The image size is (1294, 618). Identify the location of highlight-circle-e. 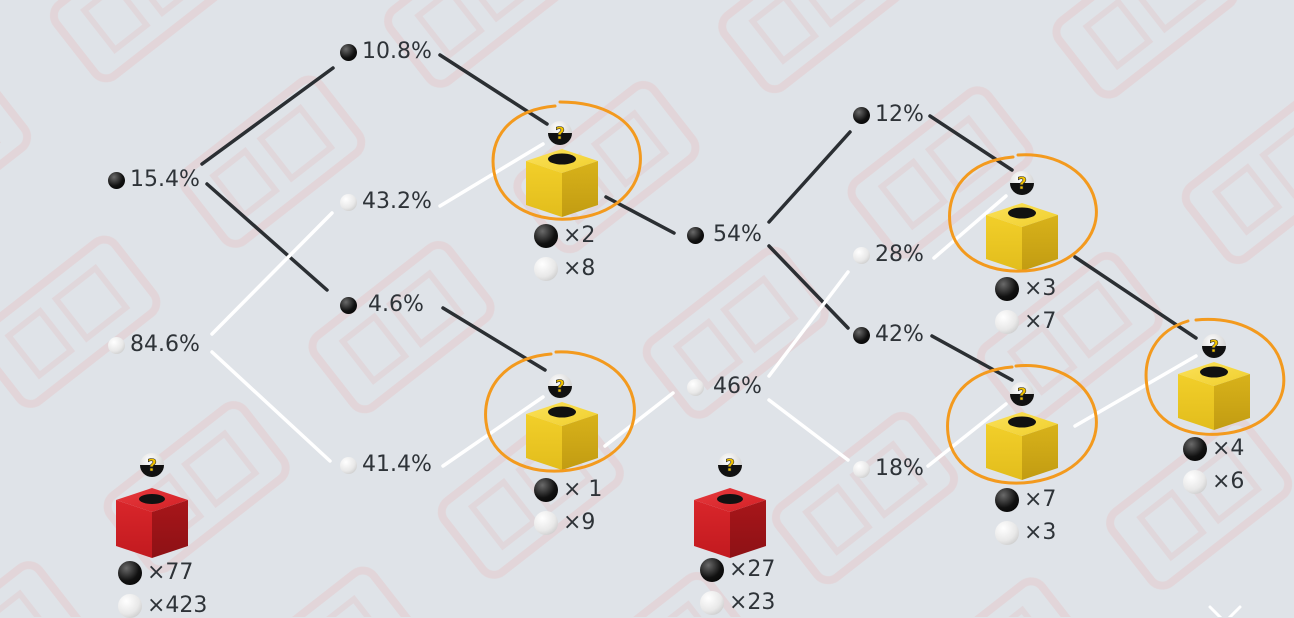
(1215, 376).